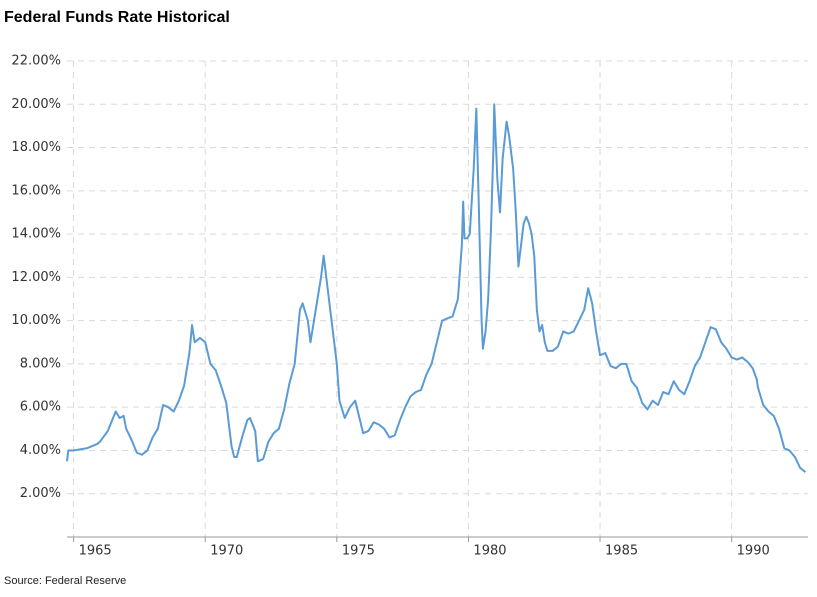  I want to click on y-tick-label: 16.00%, so click(36, 190).